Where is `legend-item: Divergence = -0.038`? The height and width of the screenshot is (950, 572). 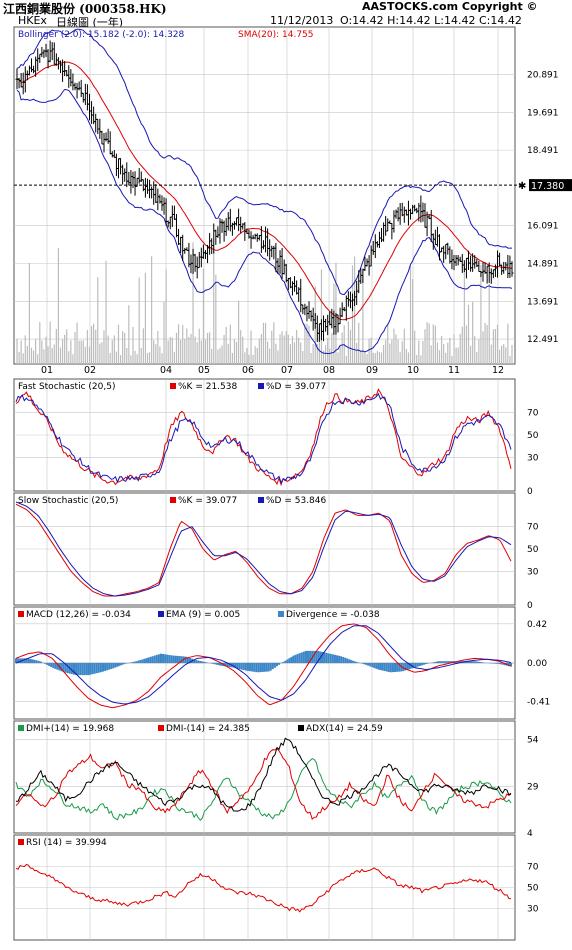 legend-item: Divergence = -0.038 is located at coordinates (333, 615).